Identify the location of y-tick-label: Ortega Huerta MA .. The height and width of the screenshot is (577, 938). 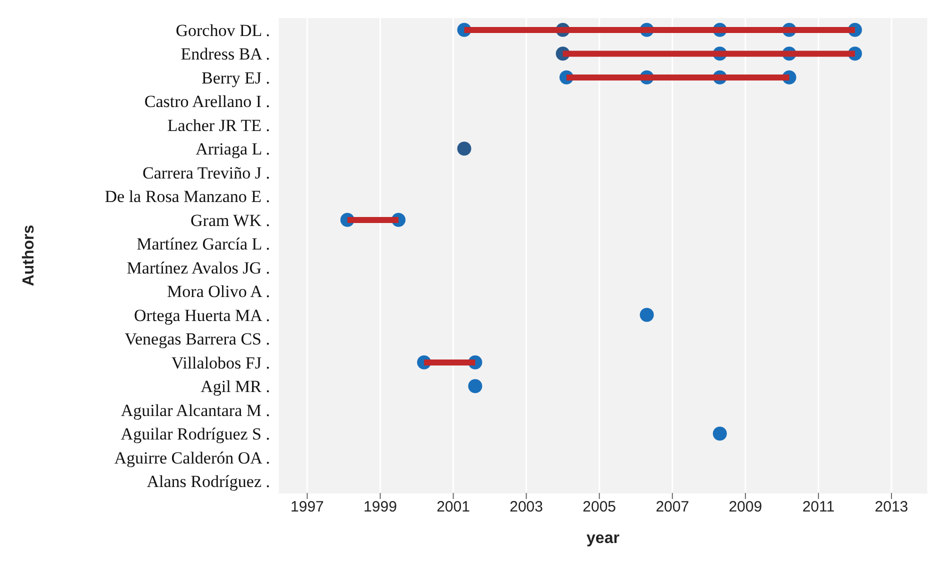
(202, 315).